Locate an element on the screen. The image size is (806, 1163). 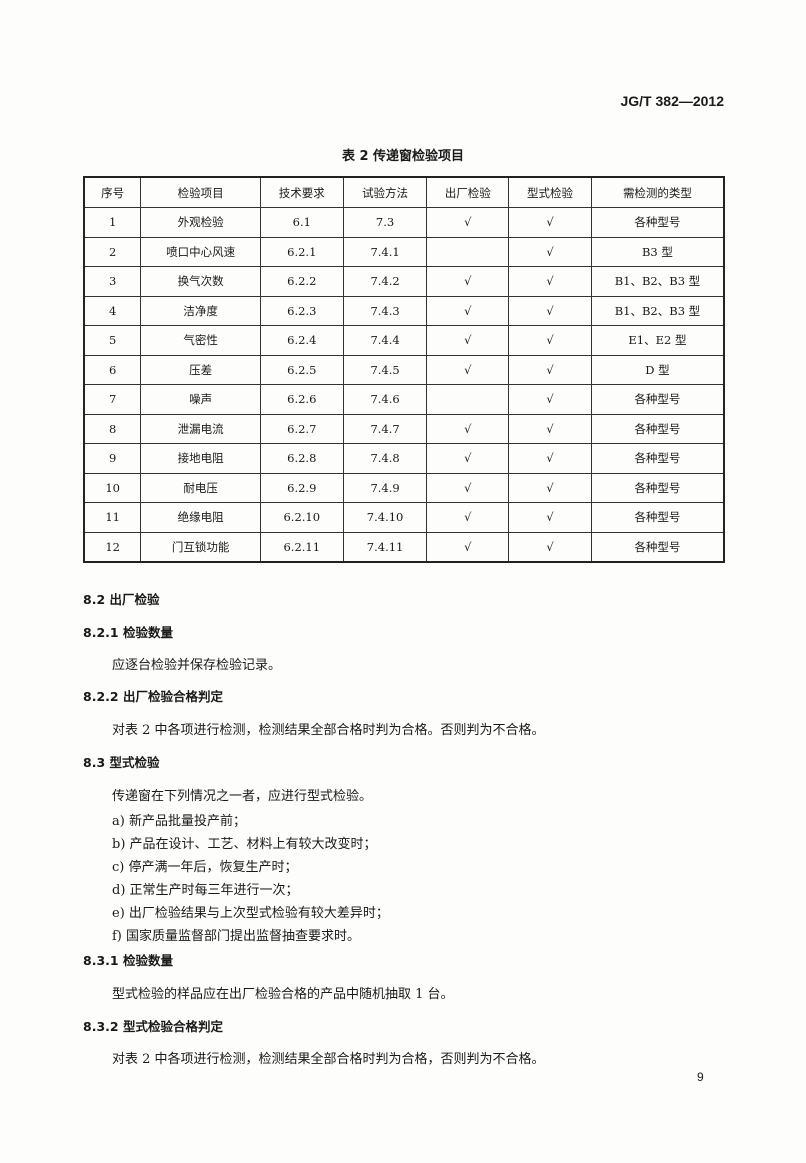
paragraph: 对表 2 中各项进行检测，检测结果全部合格时判为合格，否则判为不合格。 is located at coordinates (328, 1059).